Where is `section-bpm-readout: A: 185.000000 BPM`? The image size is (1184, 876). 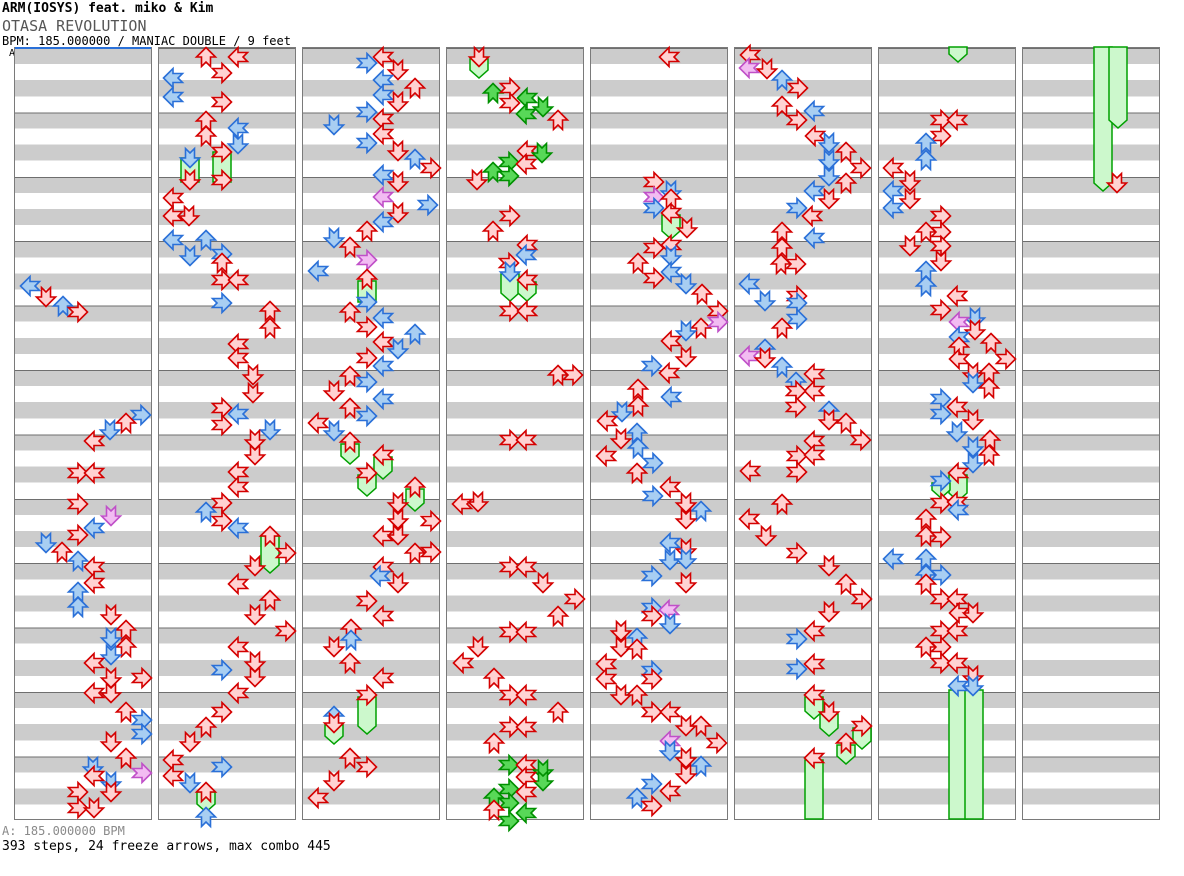 section-bpm-readout: A: 185.000000 BPM is located at coordinates (63, 831).